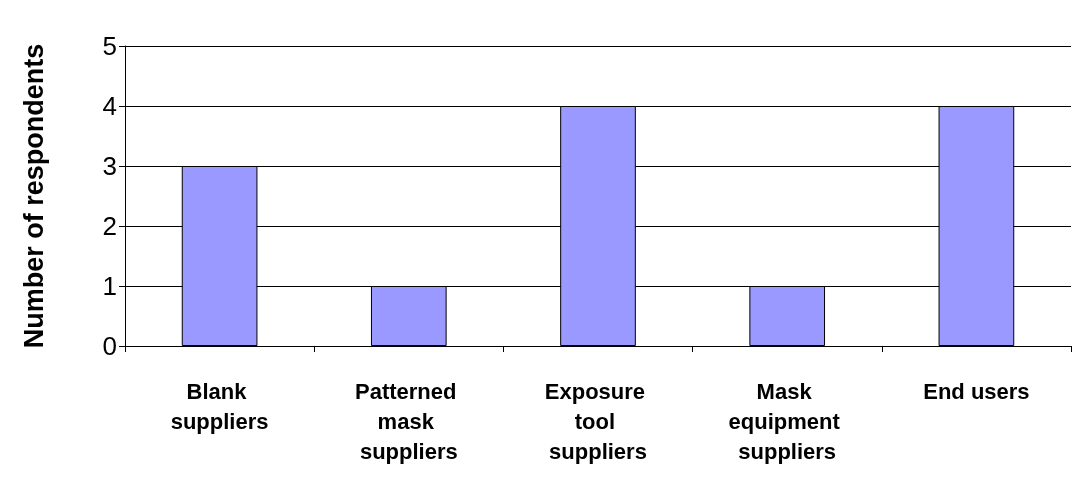  I want to click on x-tick-label: End users, so click(976, 391).